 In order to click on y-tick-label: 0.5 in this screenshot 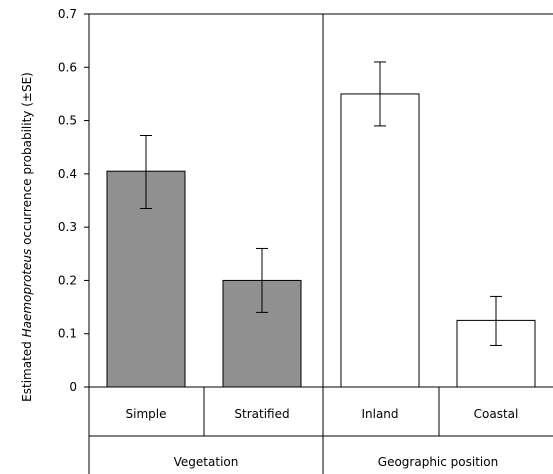, I will do `click(67, 121)`.